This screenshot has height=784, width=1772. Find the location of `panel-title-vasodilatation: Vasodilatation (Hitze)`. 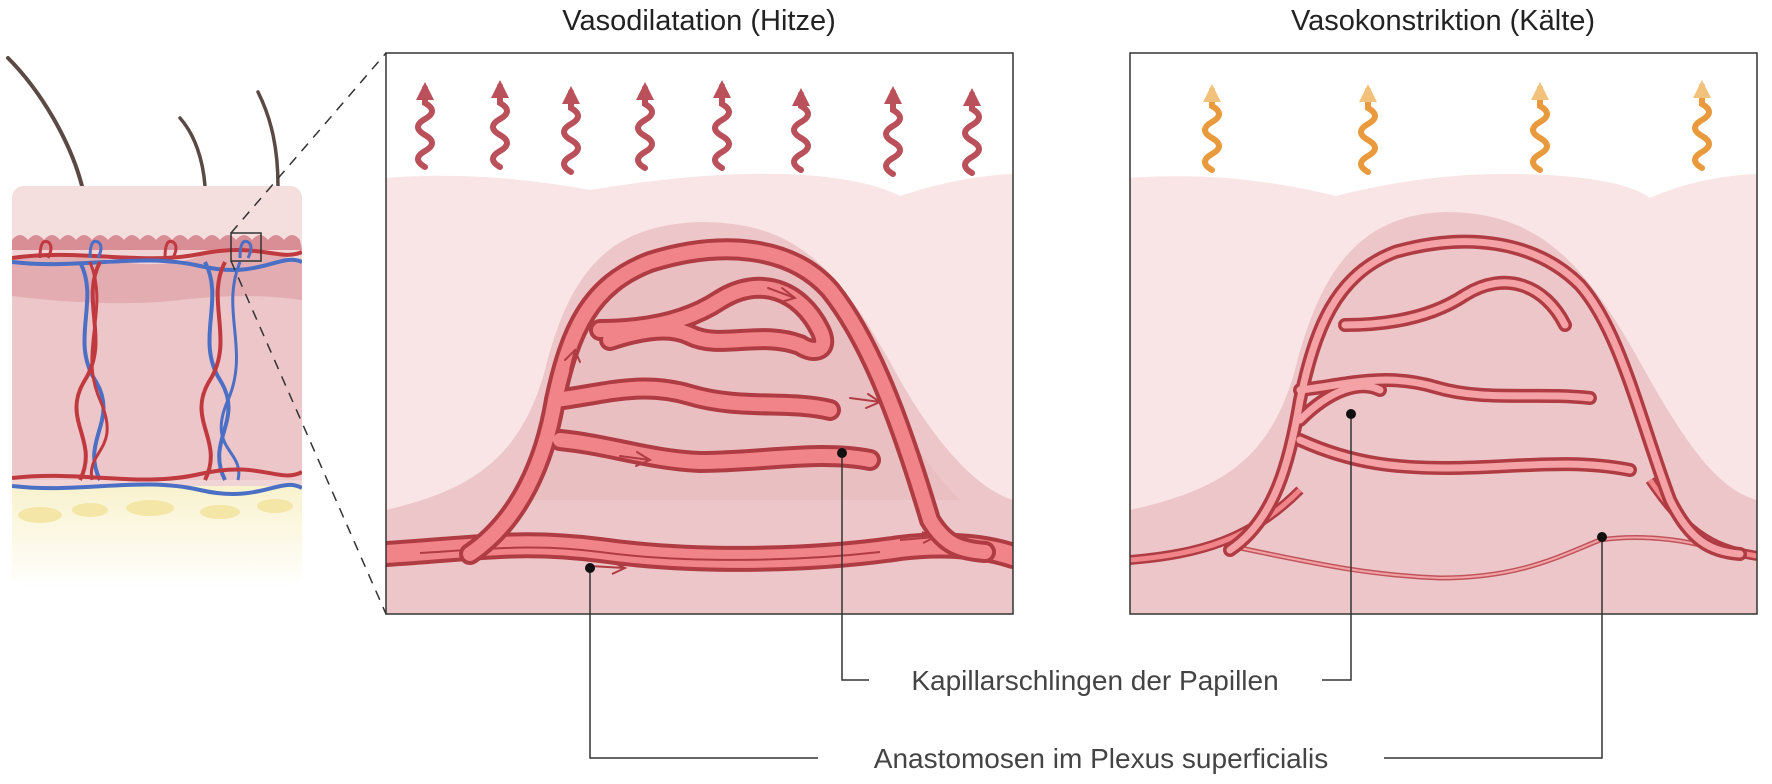

panel-title-vasodilatation: Vasodilatation (Hitze) is located at coordinates (698, 21).